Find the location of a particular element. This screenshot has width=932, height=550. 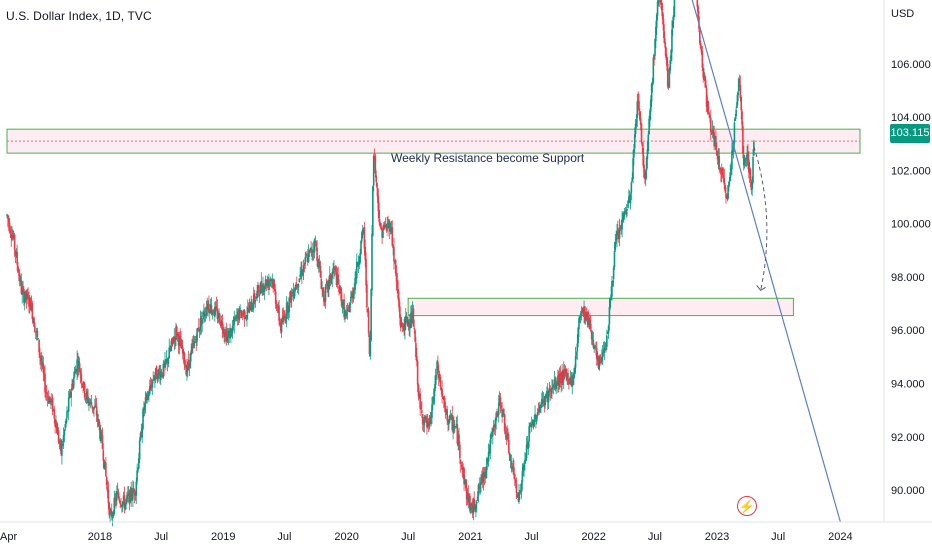

symbol-title: U.S. Dollar Index, 1D, TVC is located at coordinates (79, 16).